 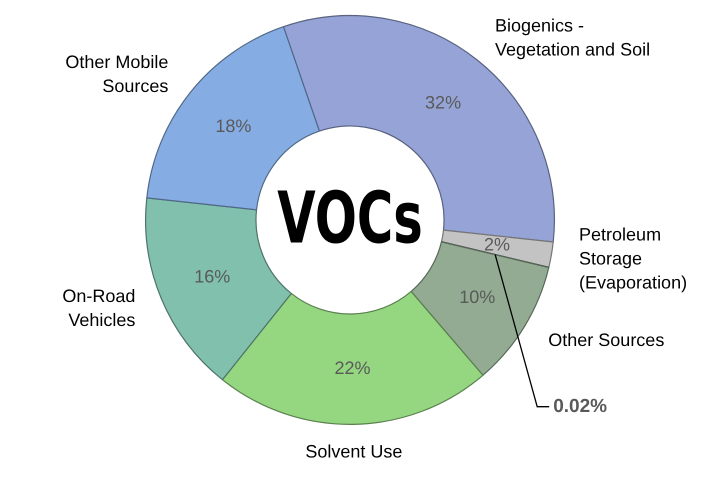 What do you see at coordinates (352, 368) in the screenshot?
I see `data-label: 22%` at bounding box center [352, 368].